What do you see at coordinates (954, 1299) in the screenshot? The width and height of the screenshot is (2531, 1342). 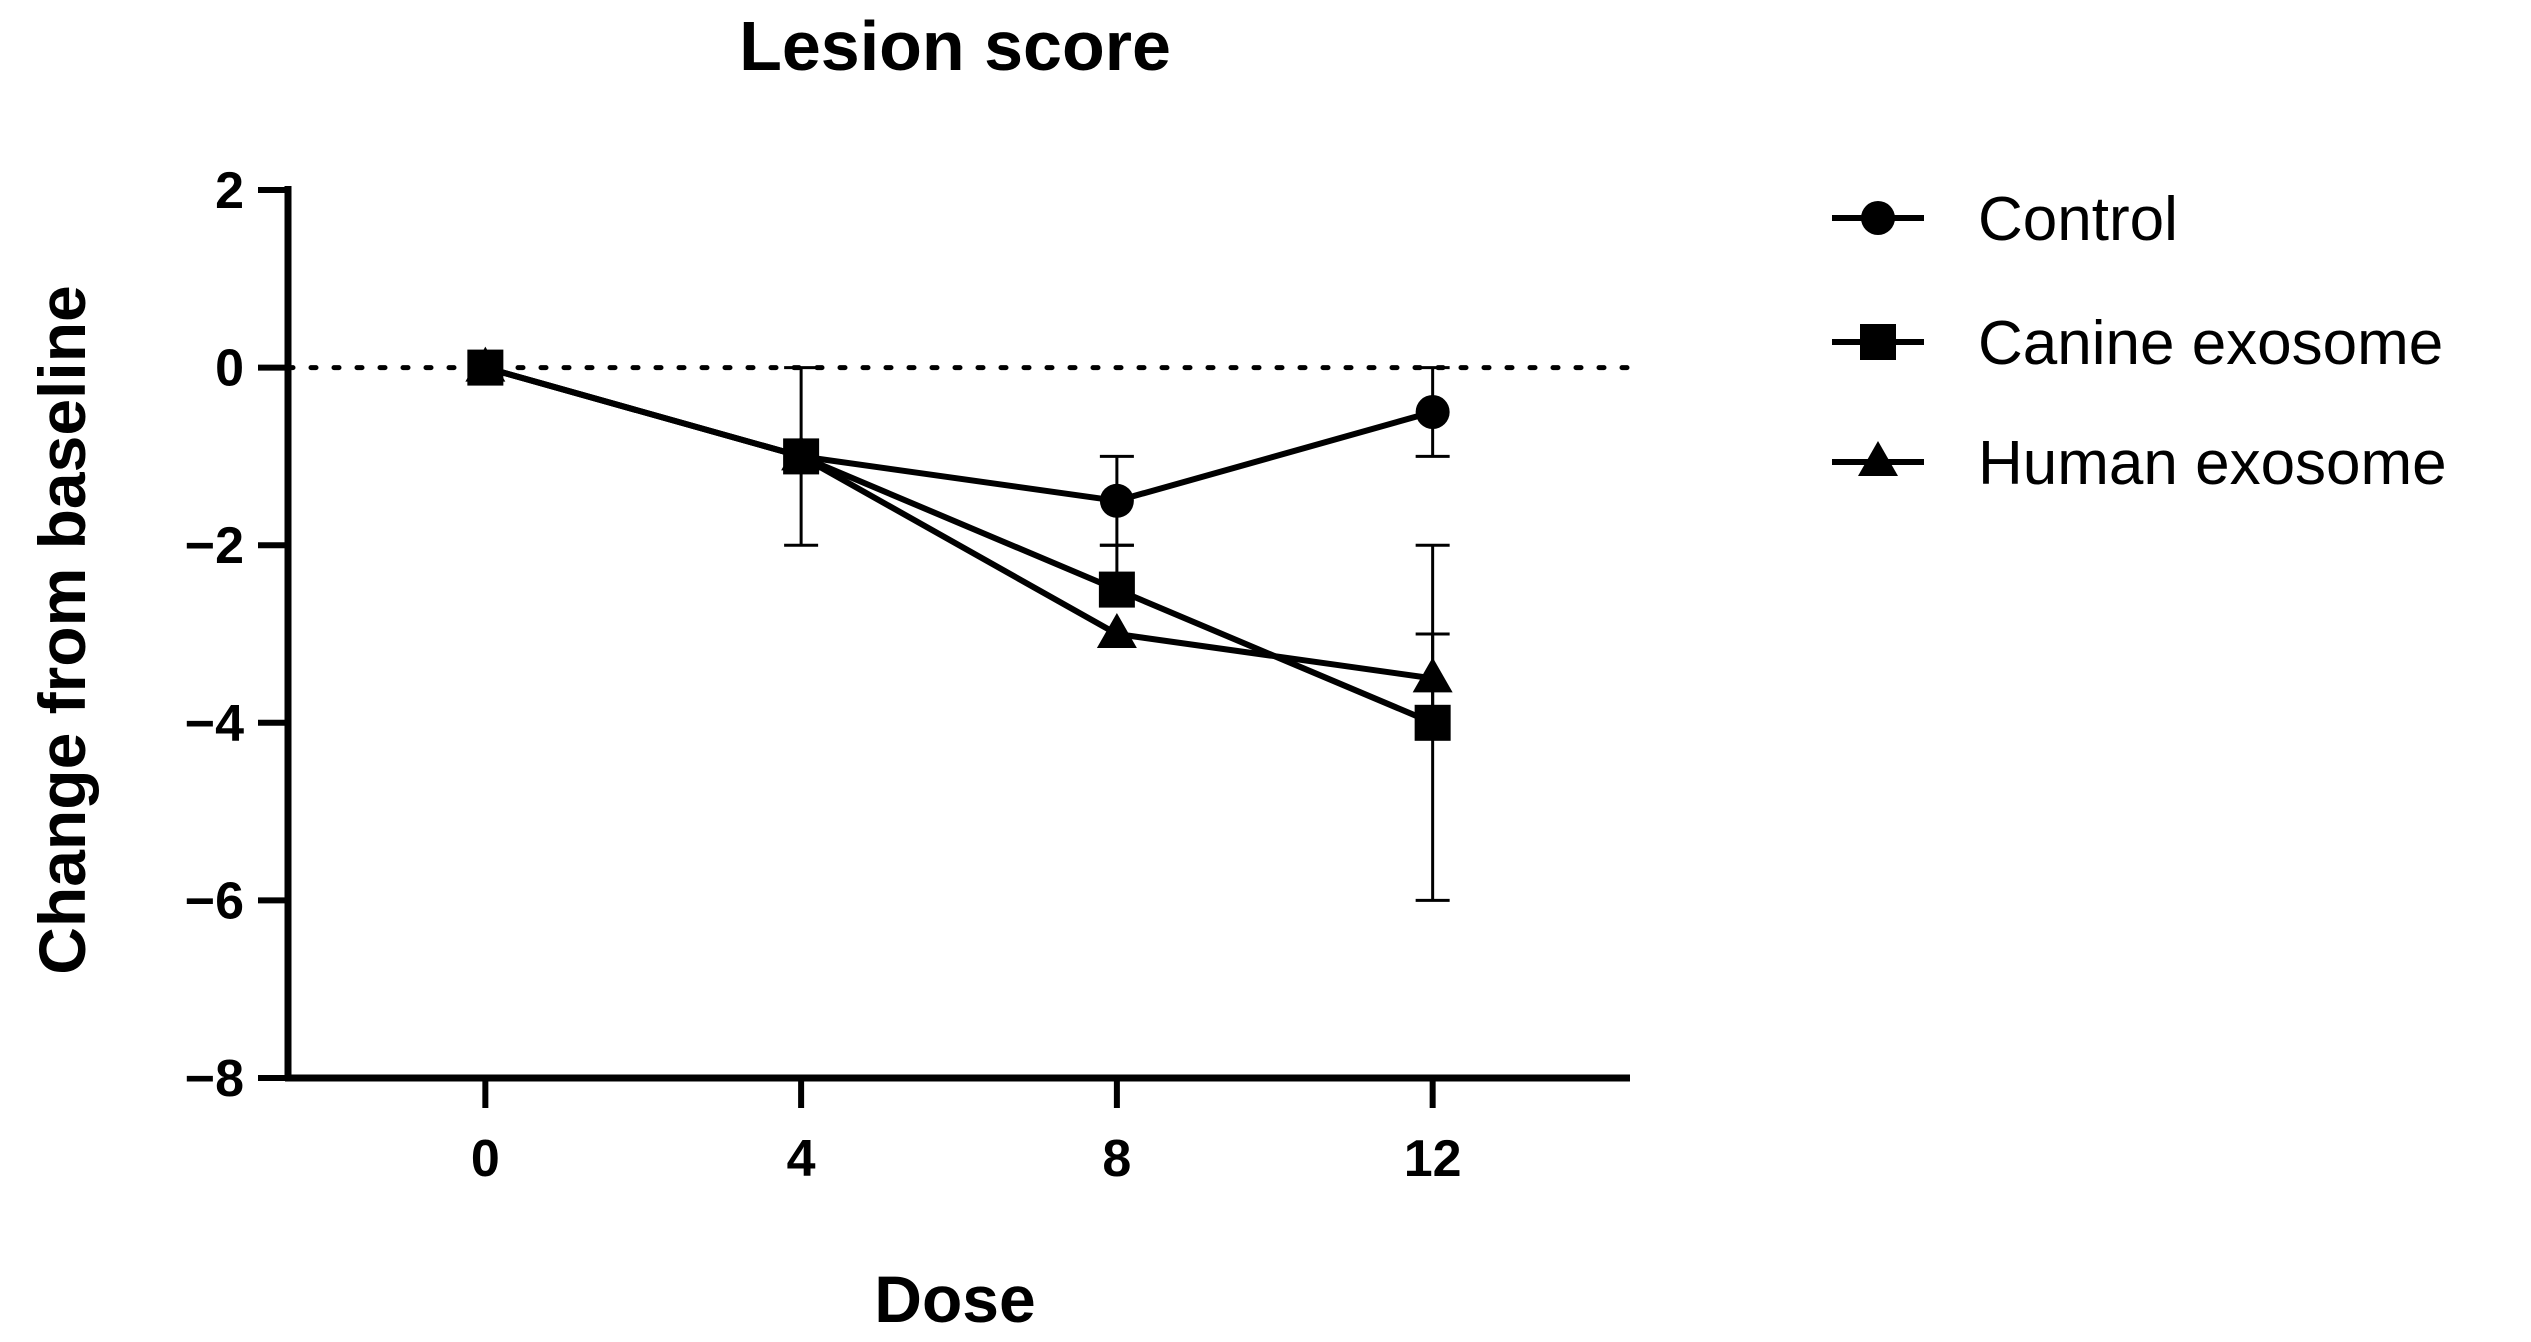 I see `x-axis-label: Dose` at bounding box center [954, 1299].